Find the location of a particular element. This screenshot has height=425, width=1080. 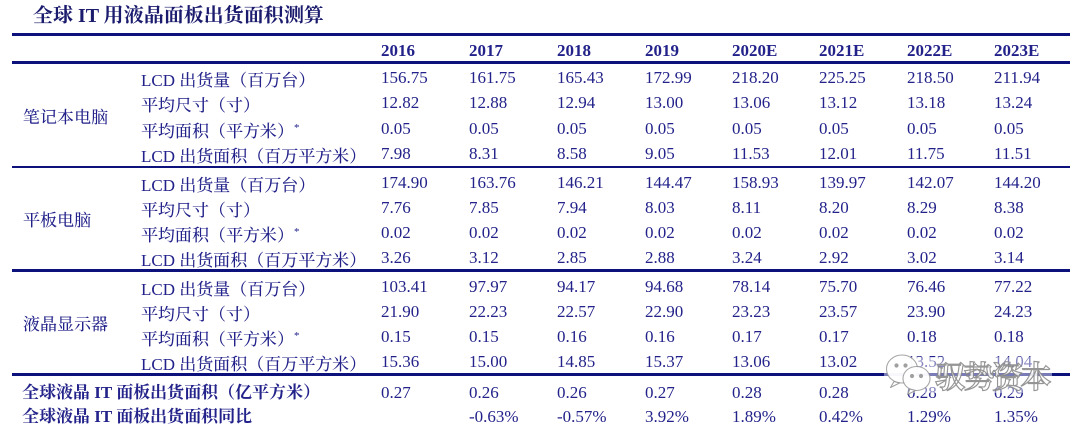

value-cell: 8.20 is located at coordinates (834, 207).